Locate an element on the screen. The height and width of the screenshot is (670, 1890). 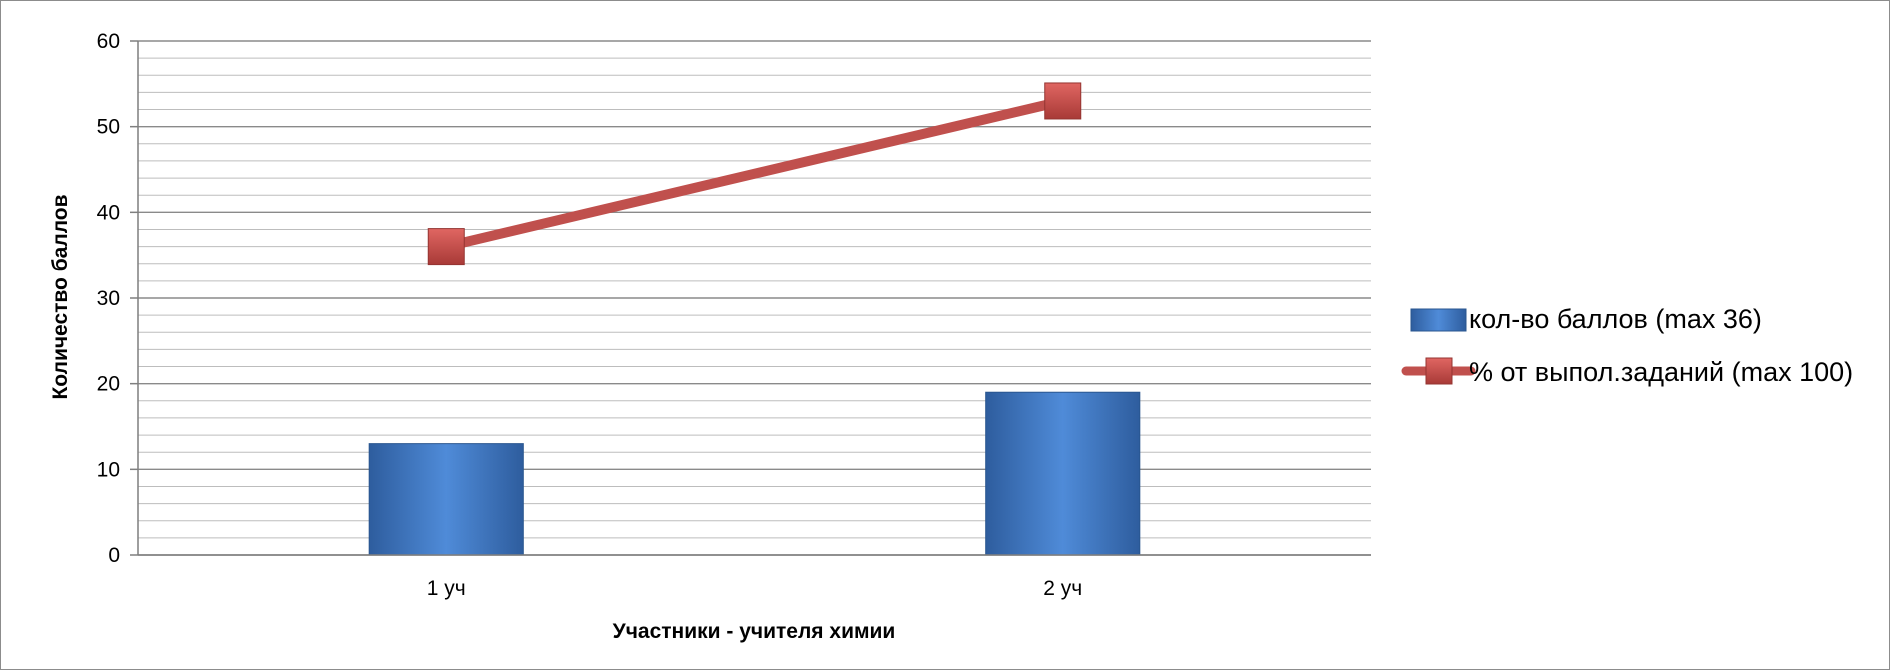
legend-label-bars: кол-во баллов (max 36) is located at coordinates (1615, 319).